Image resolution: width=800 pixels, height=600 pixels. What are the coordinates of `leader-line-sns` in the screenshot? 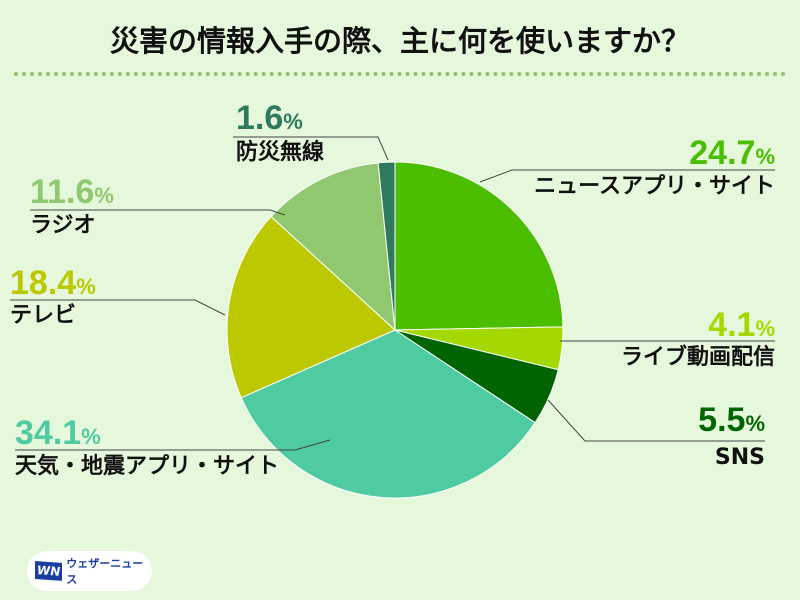 It's located at (656, 420).